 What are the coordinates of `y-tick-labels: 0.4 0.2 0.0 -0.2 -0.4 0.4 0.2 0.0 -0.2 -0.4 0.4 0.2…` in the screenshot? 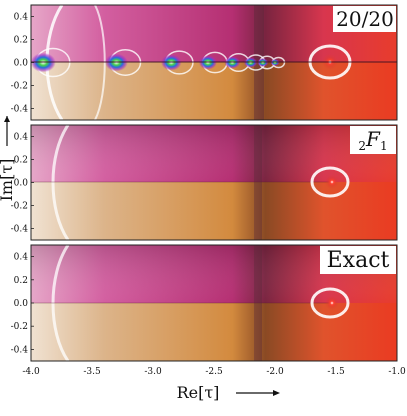 It's located at (22, 184).